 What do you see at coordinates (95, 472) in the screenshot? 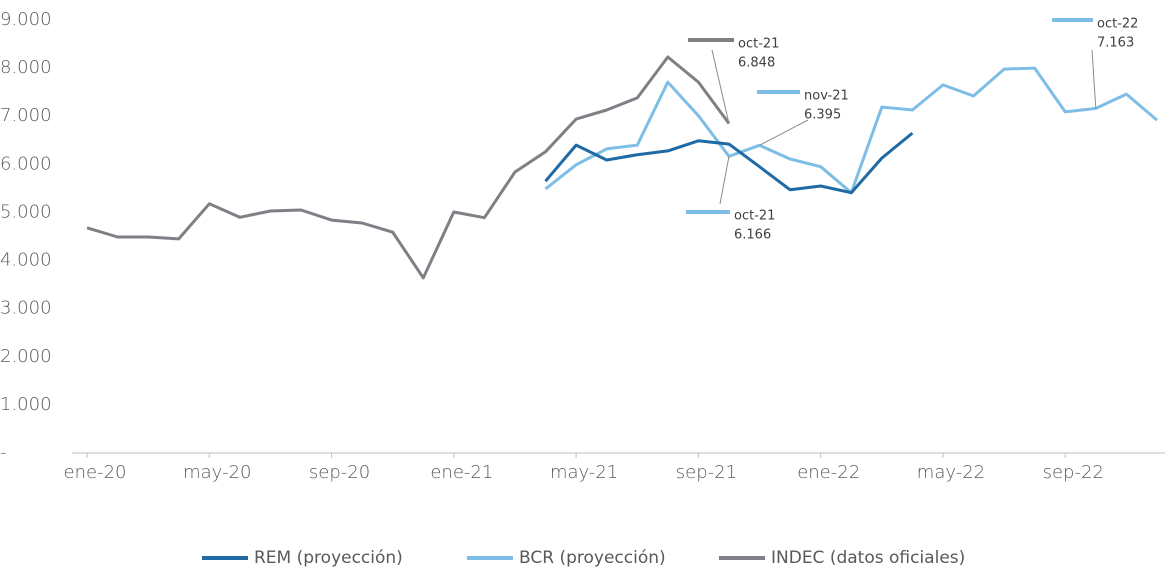
I see `x-tick-label: ene-20` at bounding box center [95, 472].